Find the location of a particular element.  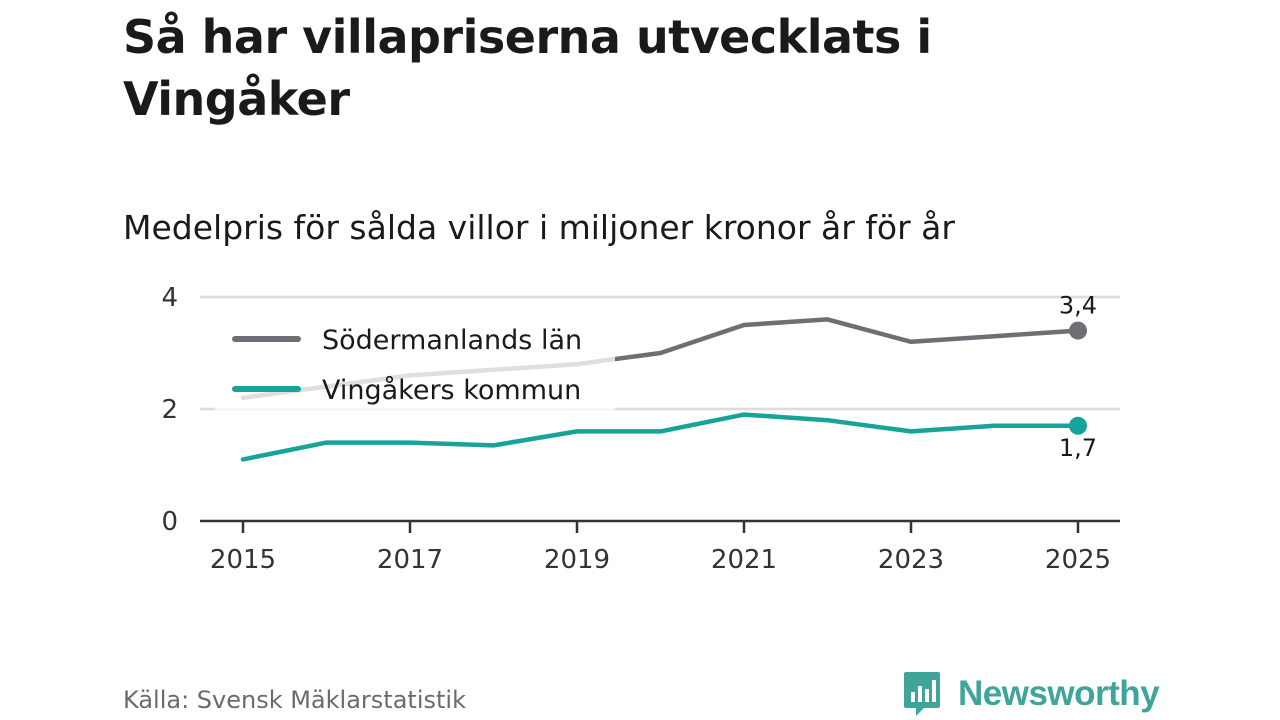

legend-background is located at coordinates (415, 362).